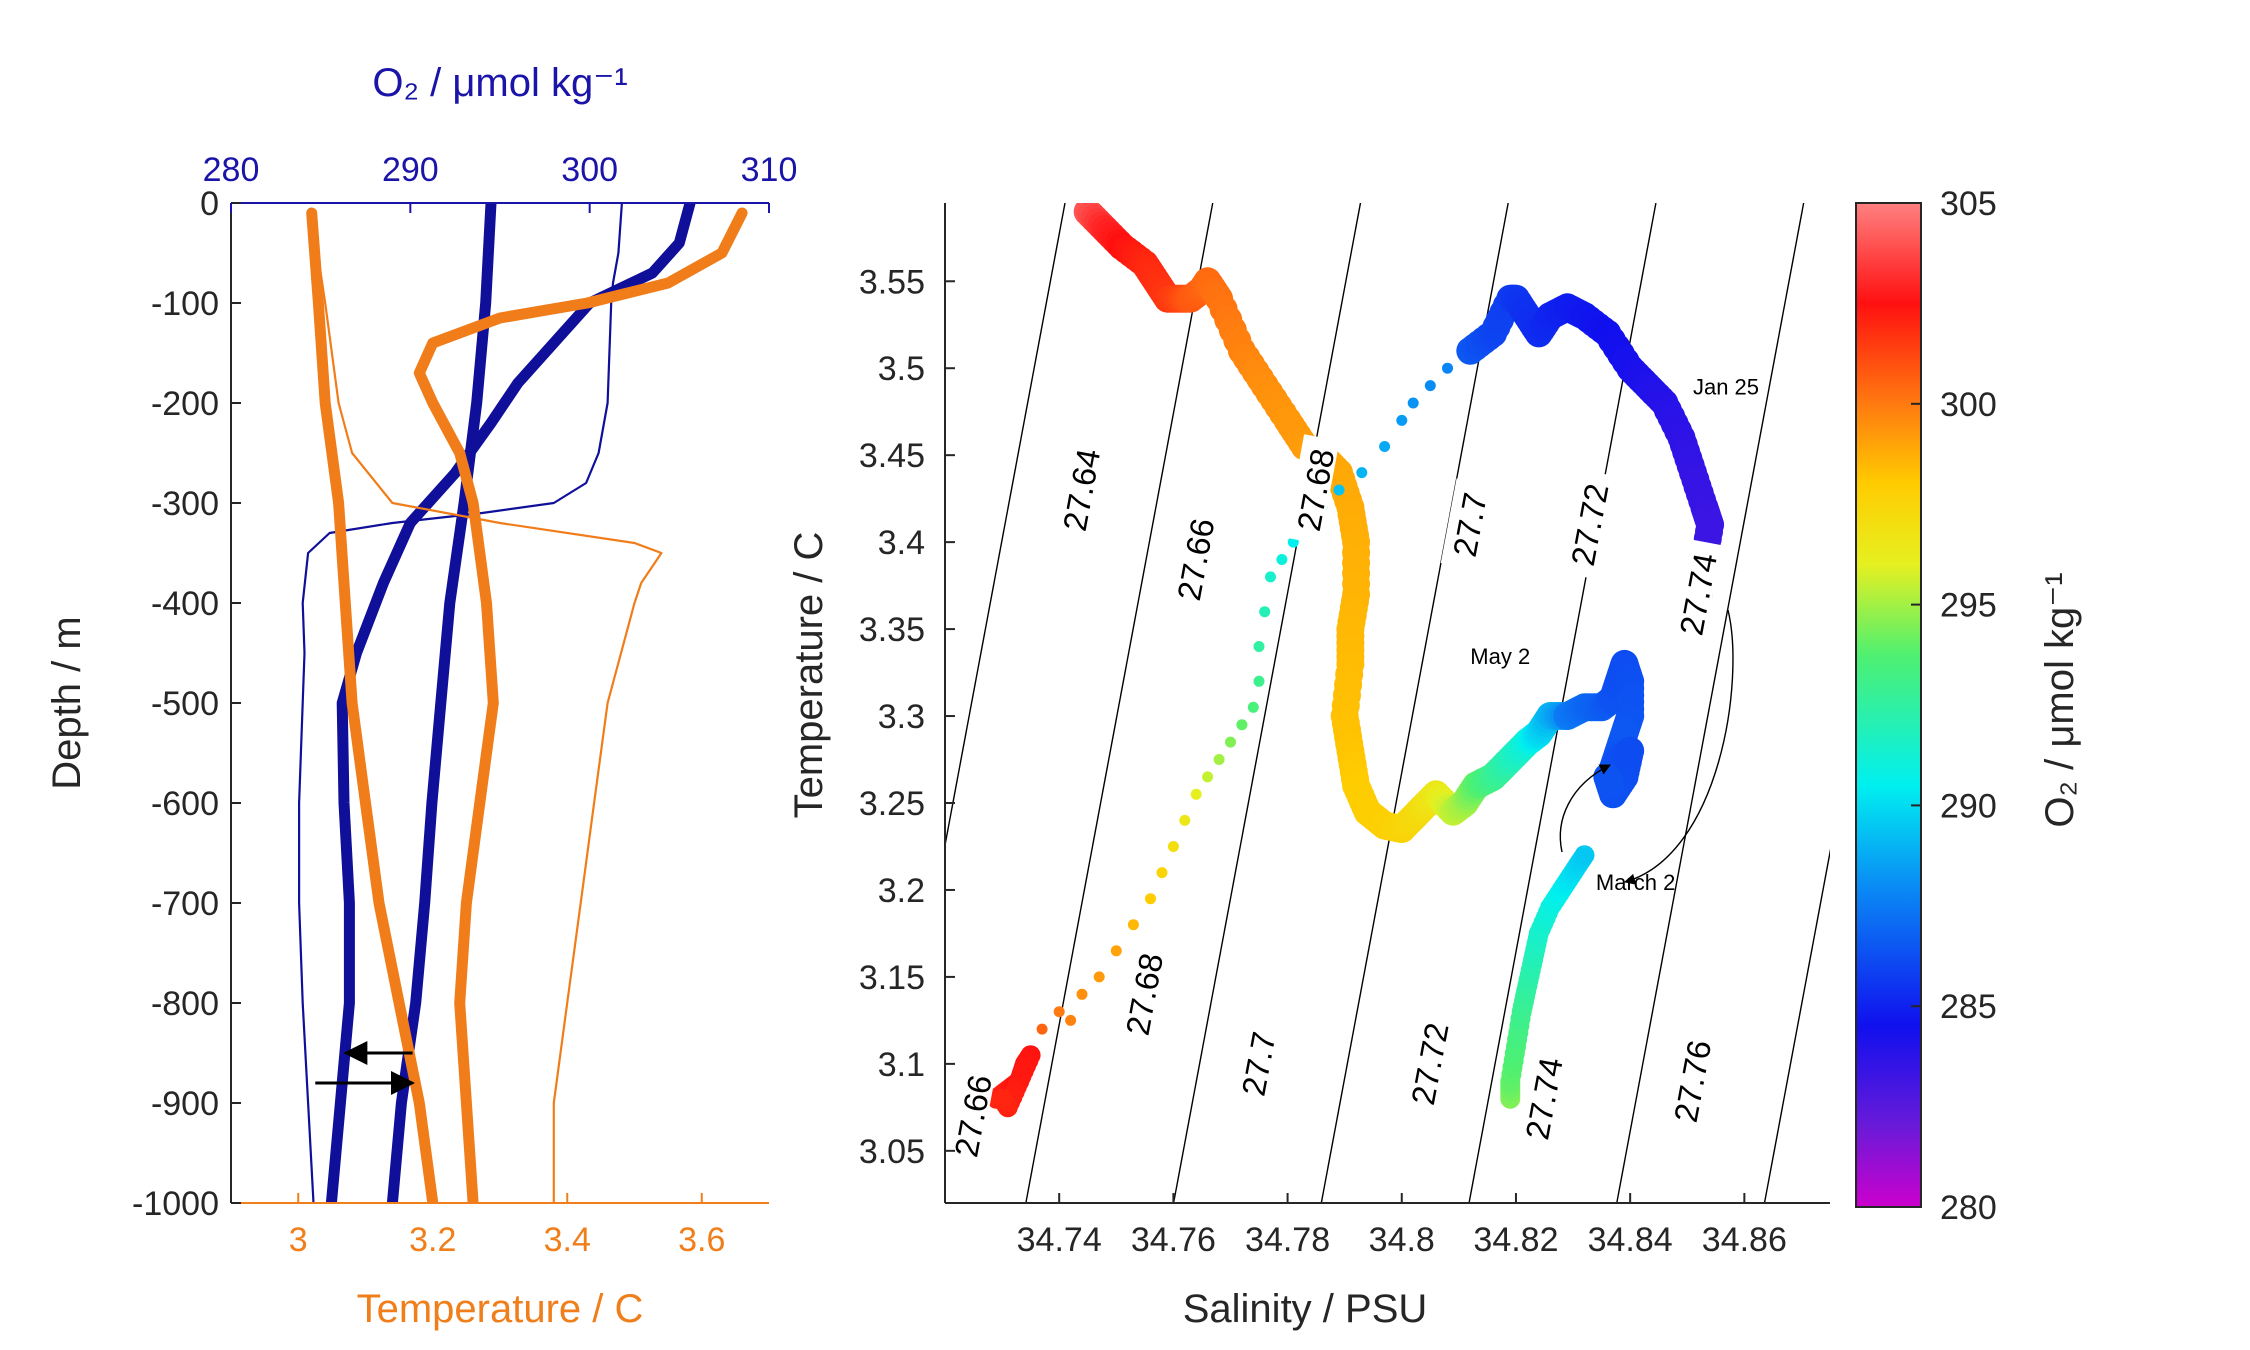 The height and width of the screenshot is (1350, 2250). I want to click on colorbar-tick-label: 280, so click(1968, 1208).